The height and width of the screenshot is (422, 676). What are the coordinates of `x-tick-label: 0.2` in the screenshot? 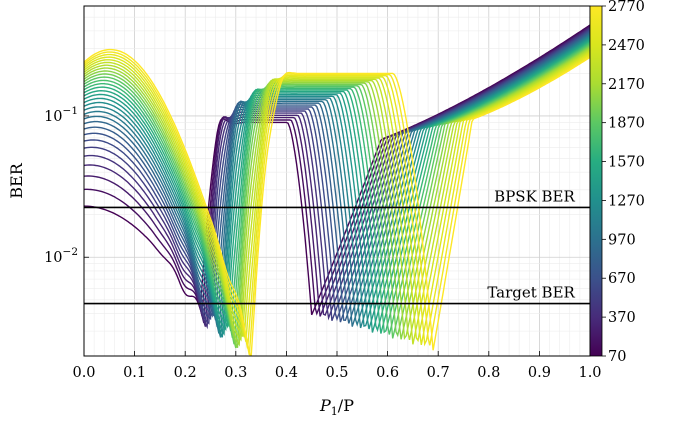 It's located at (185, 373).